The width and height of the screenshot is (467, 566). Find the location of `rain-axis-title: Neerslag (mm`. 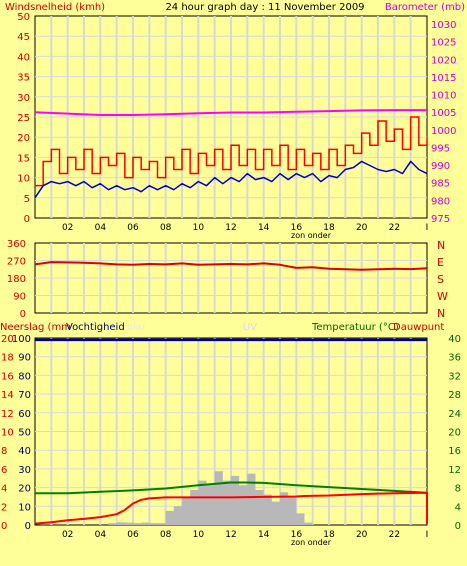

rain-axis-title: Neerslag (mm is located at coordinates (35, 327).